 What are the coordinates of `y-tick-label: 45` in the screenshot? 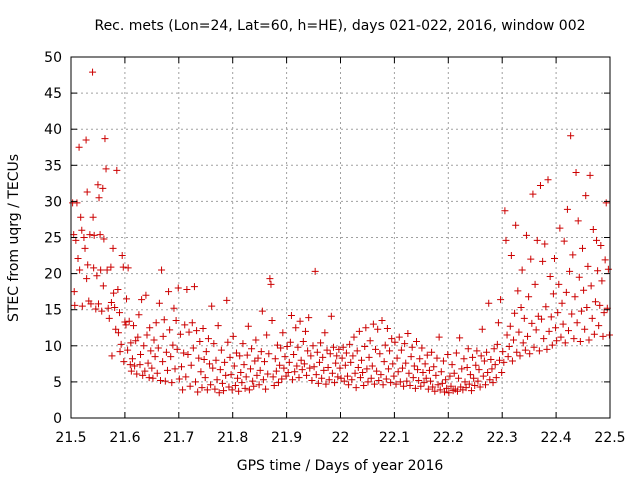 It's located at (53, 94).